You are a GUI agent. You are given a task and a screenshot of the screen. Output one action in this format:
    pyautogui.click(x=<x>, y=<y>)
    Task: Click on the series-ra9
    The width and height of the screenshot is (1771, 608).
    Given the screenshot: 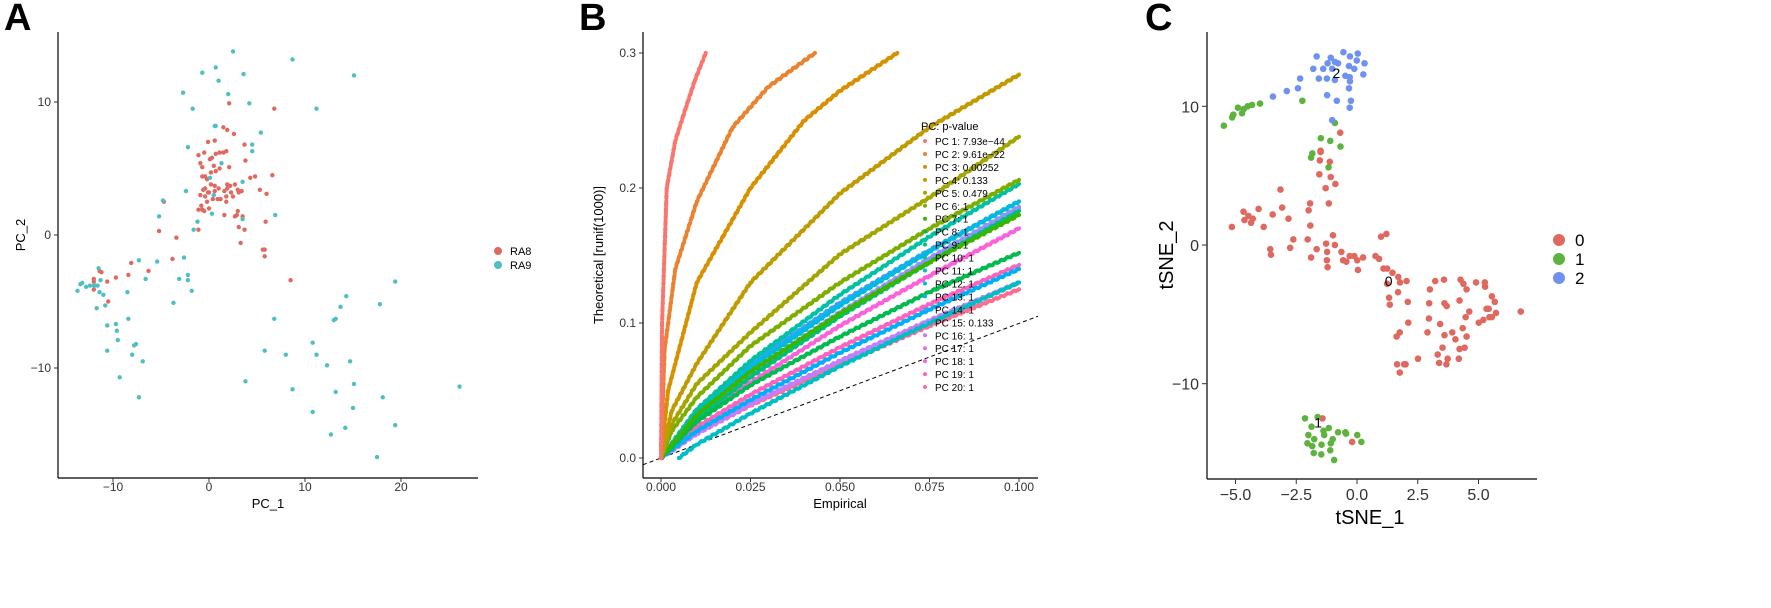 What is the action you would take?
    pyautogui.click(x=268, y=254)
    